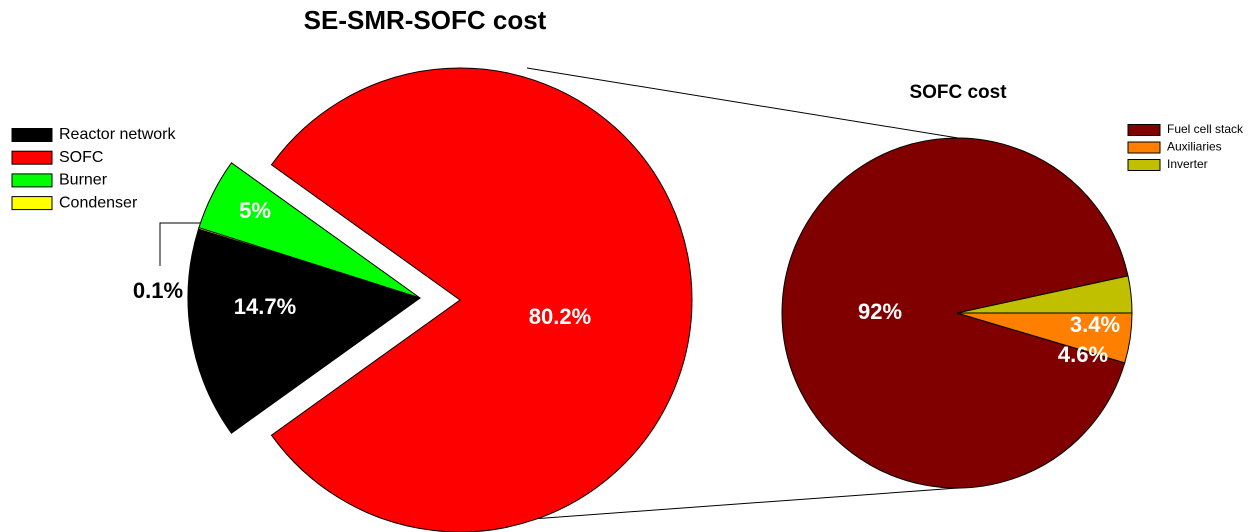 The height and width of the screenshot is (532, 1260). Describe the element at coordinates (958, 92) in the screenshot. I see `chart-title: SOFC cost` at that location.